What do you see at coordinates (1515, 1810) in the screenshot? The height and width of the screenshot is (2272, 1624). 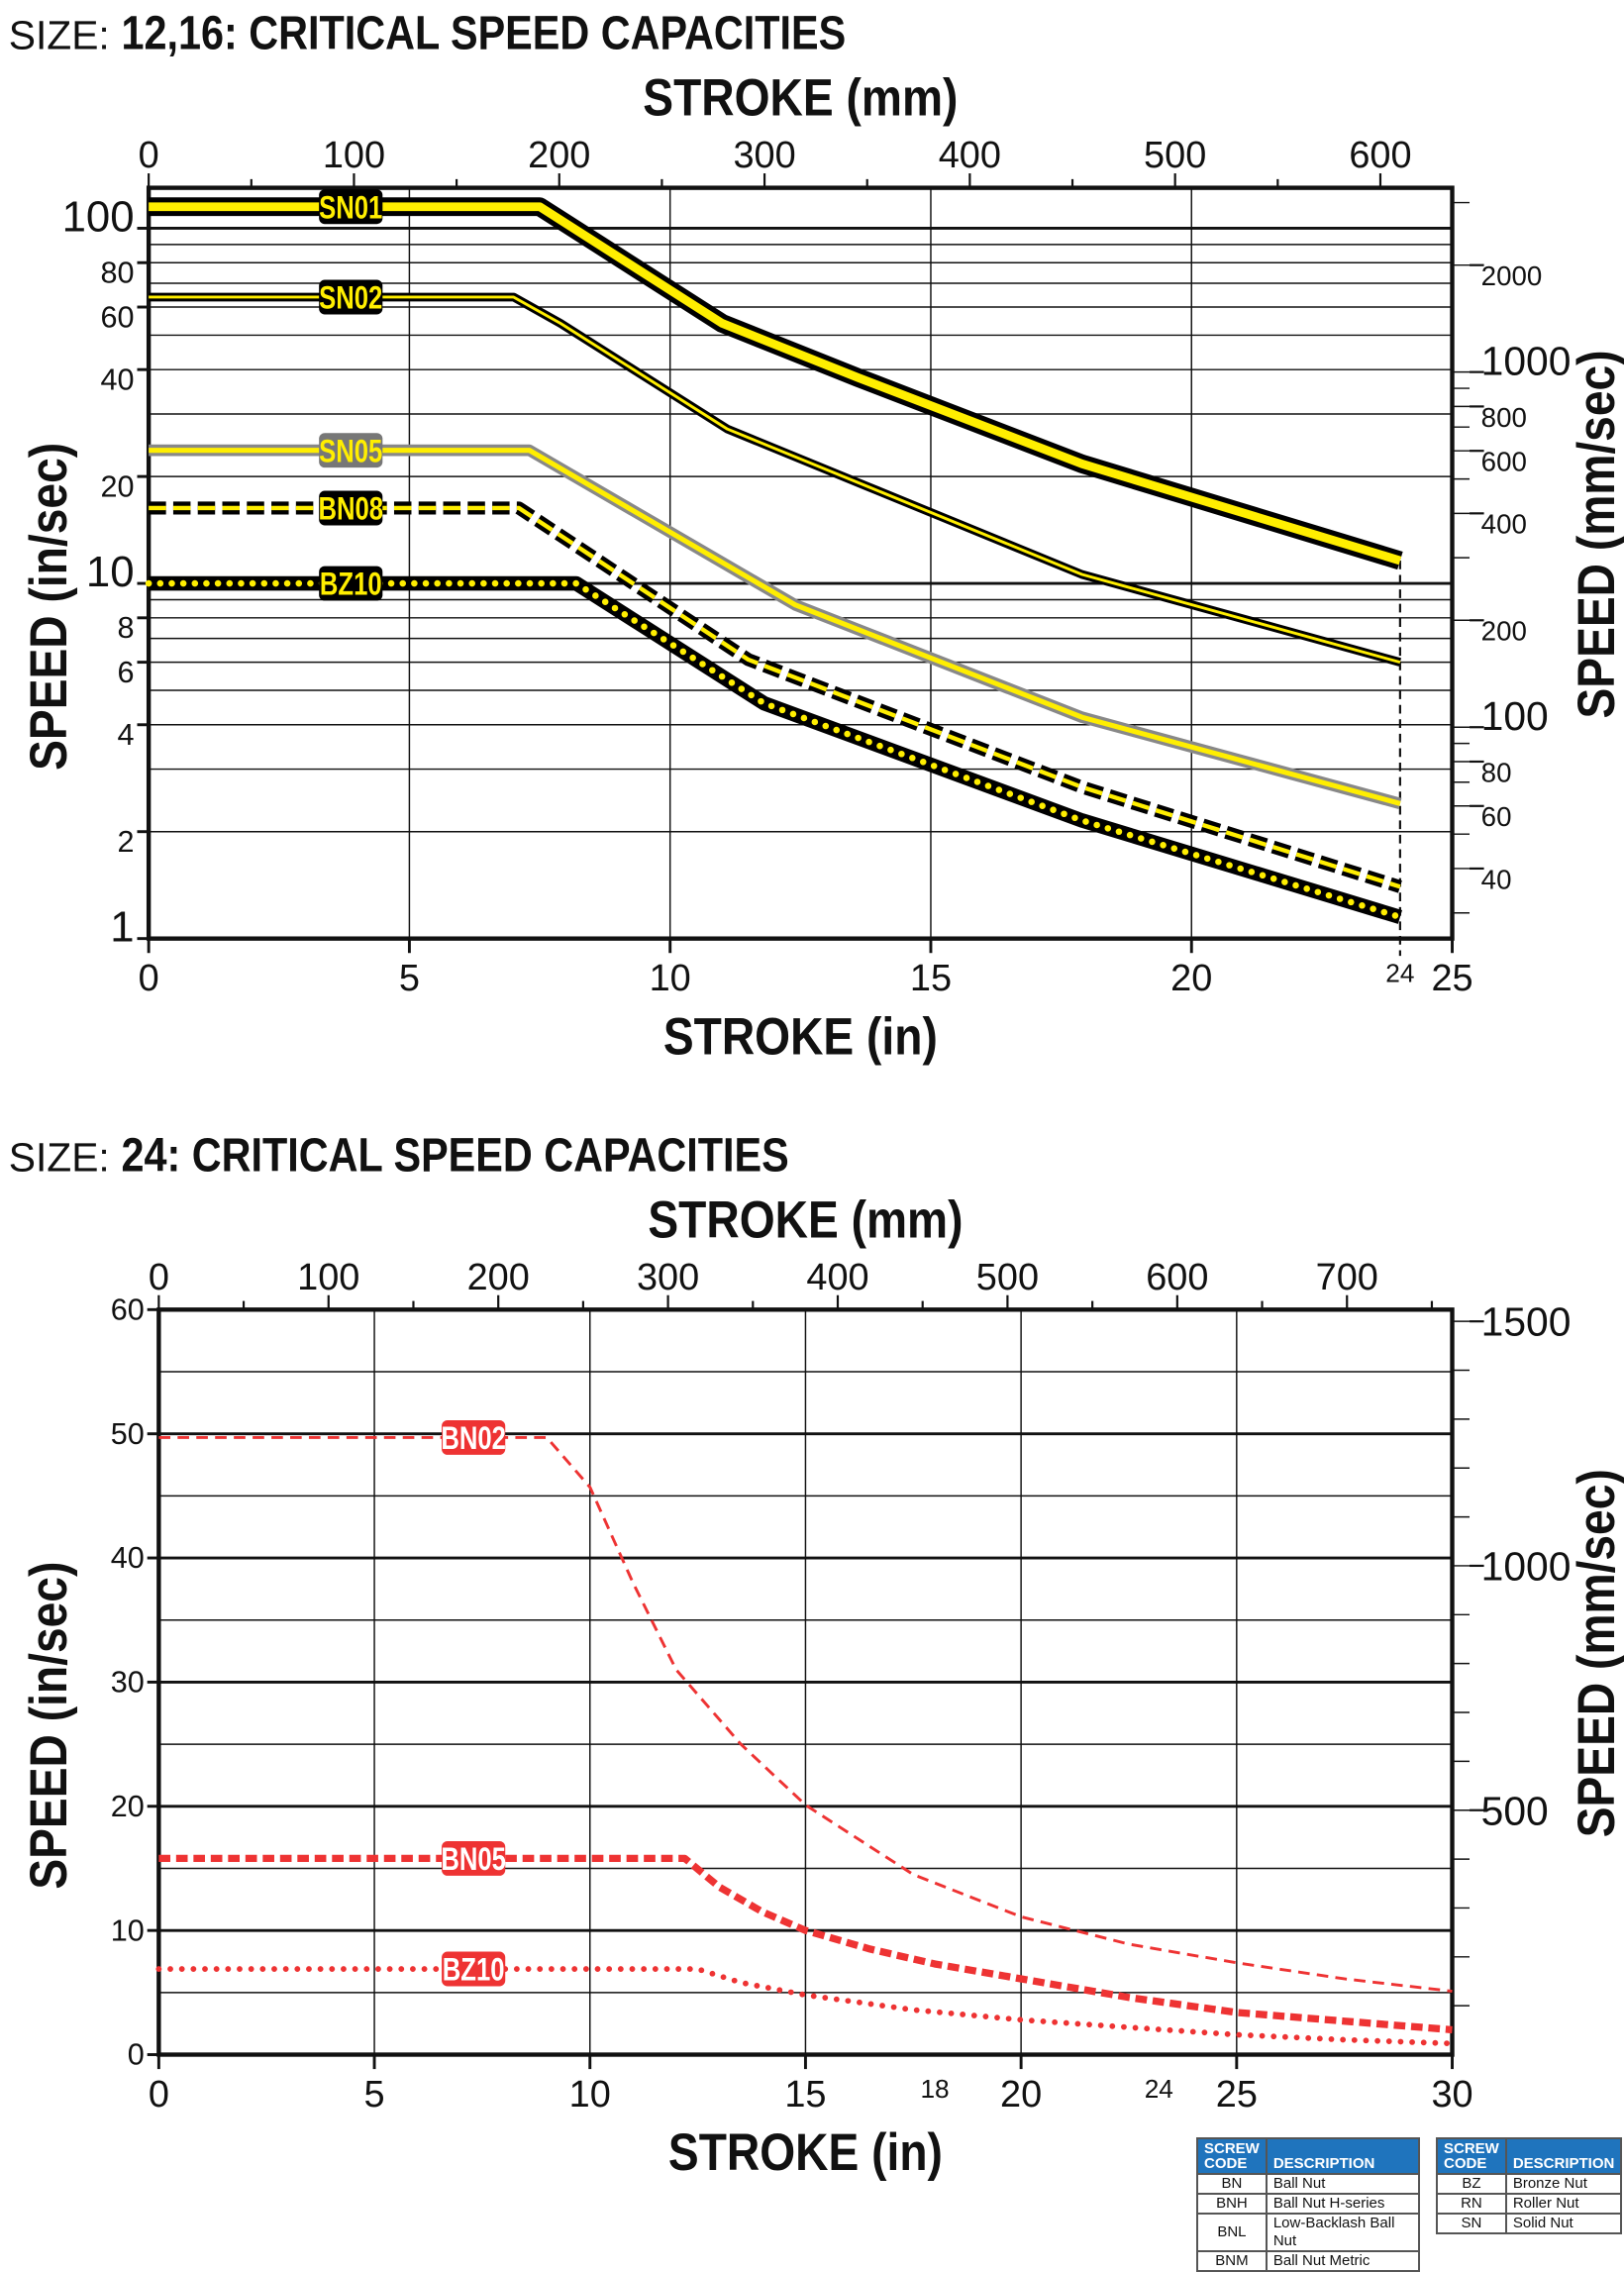 I see `y2-tick-label: 500` at bounding box center [1515, 1810].